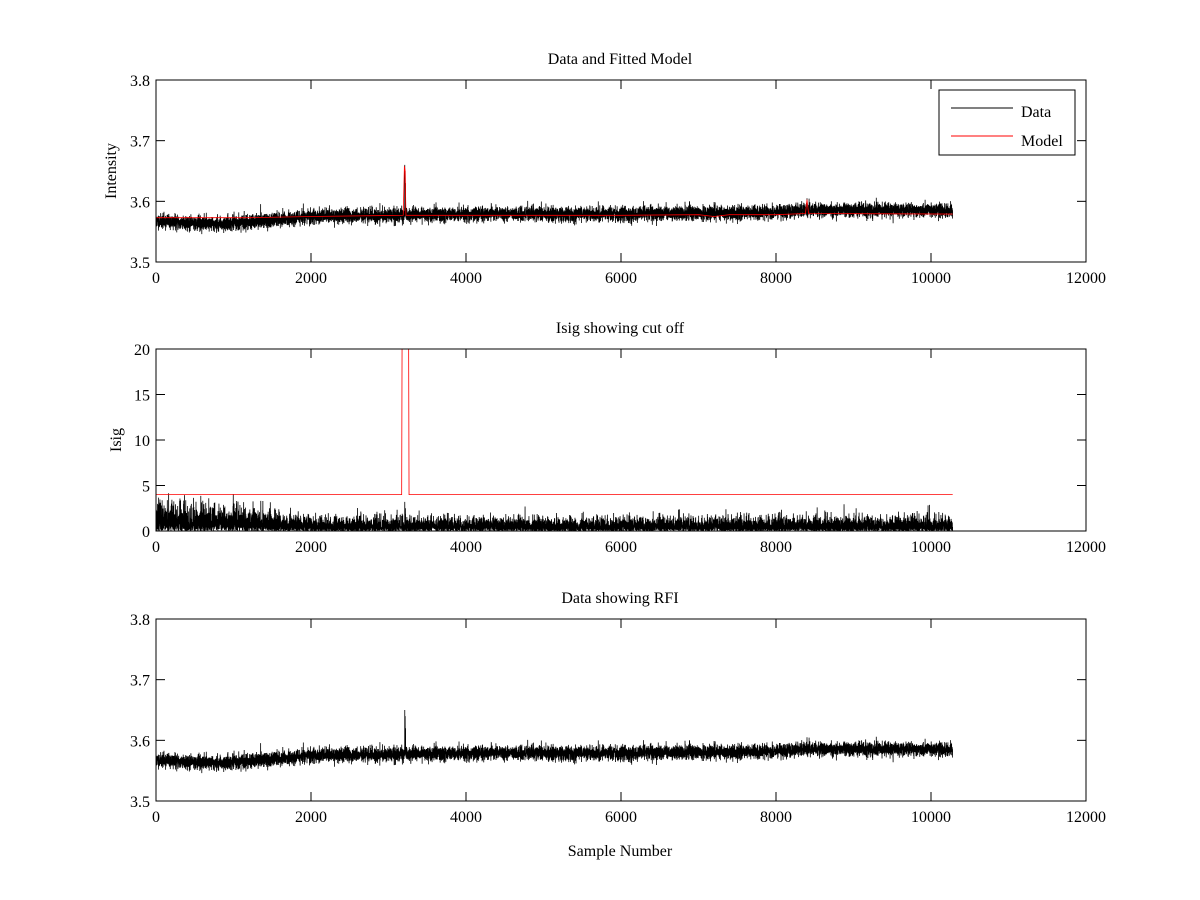 The height and width of the screenshot is (900, 1200). Describe the element at coordinates (311, 547) in the screenshot. I see `panel2-xtick-label: 2000` at that location.